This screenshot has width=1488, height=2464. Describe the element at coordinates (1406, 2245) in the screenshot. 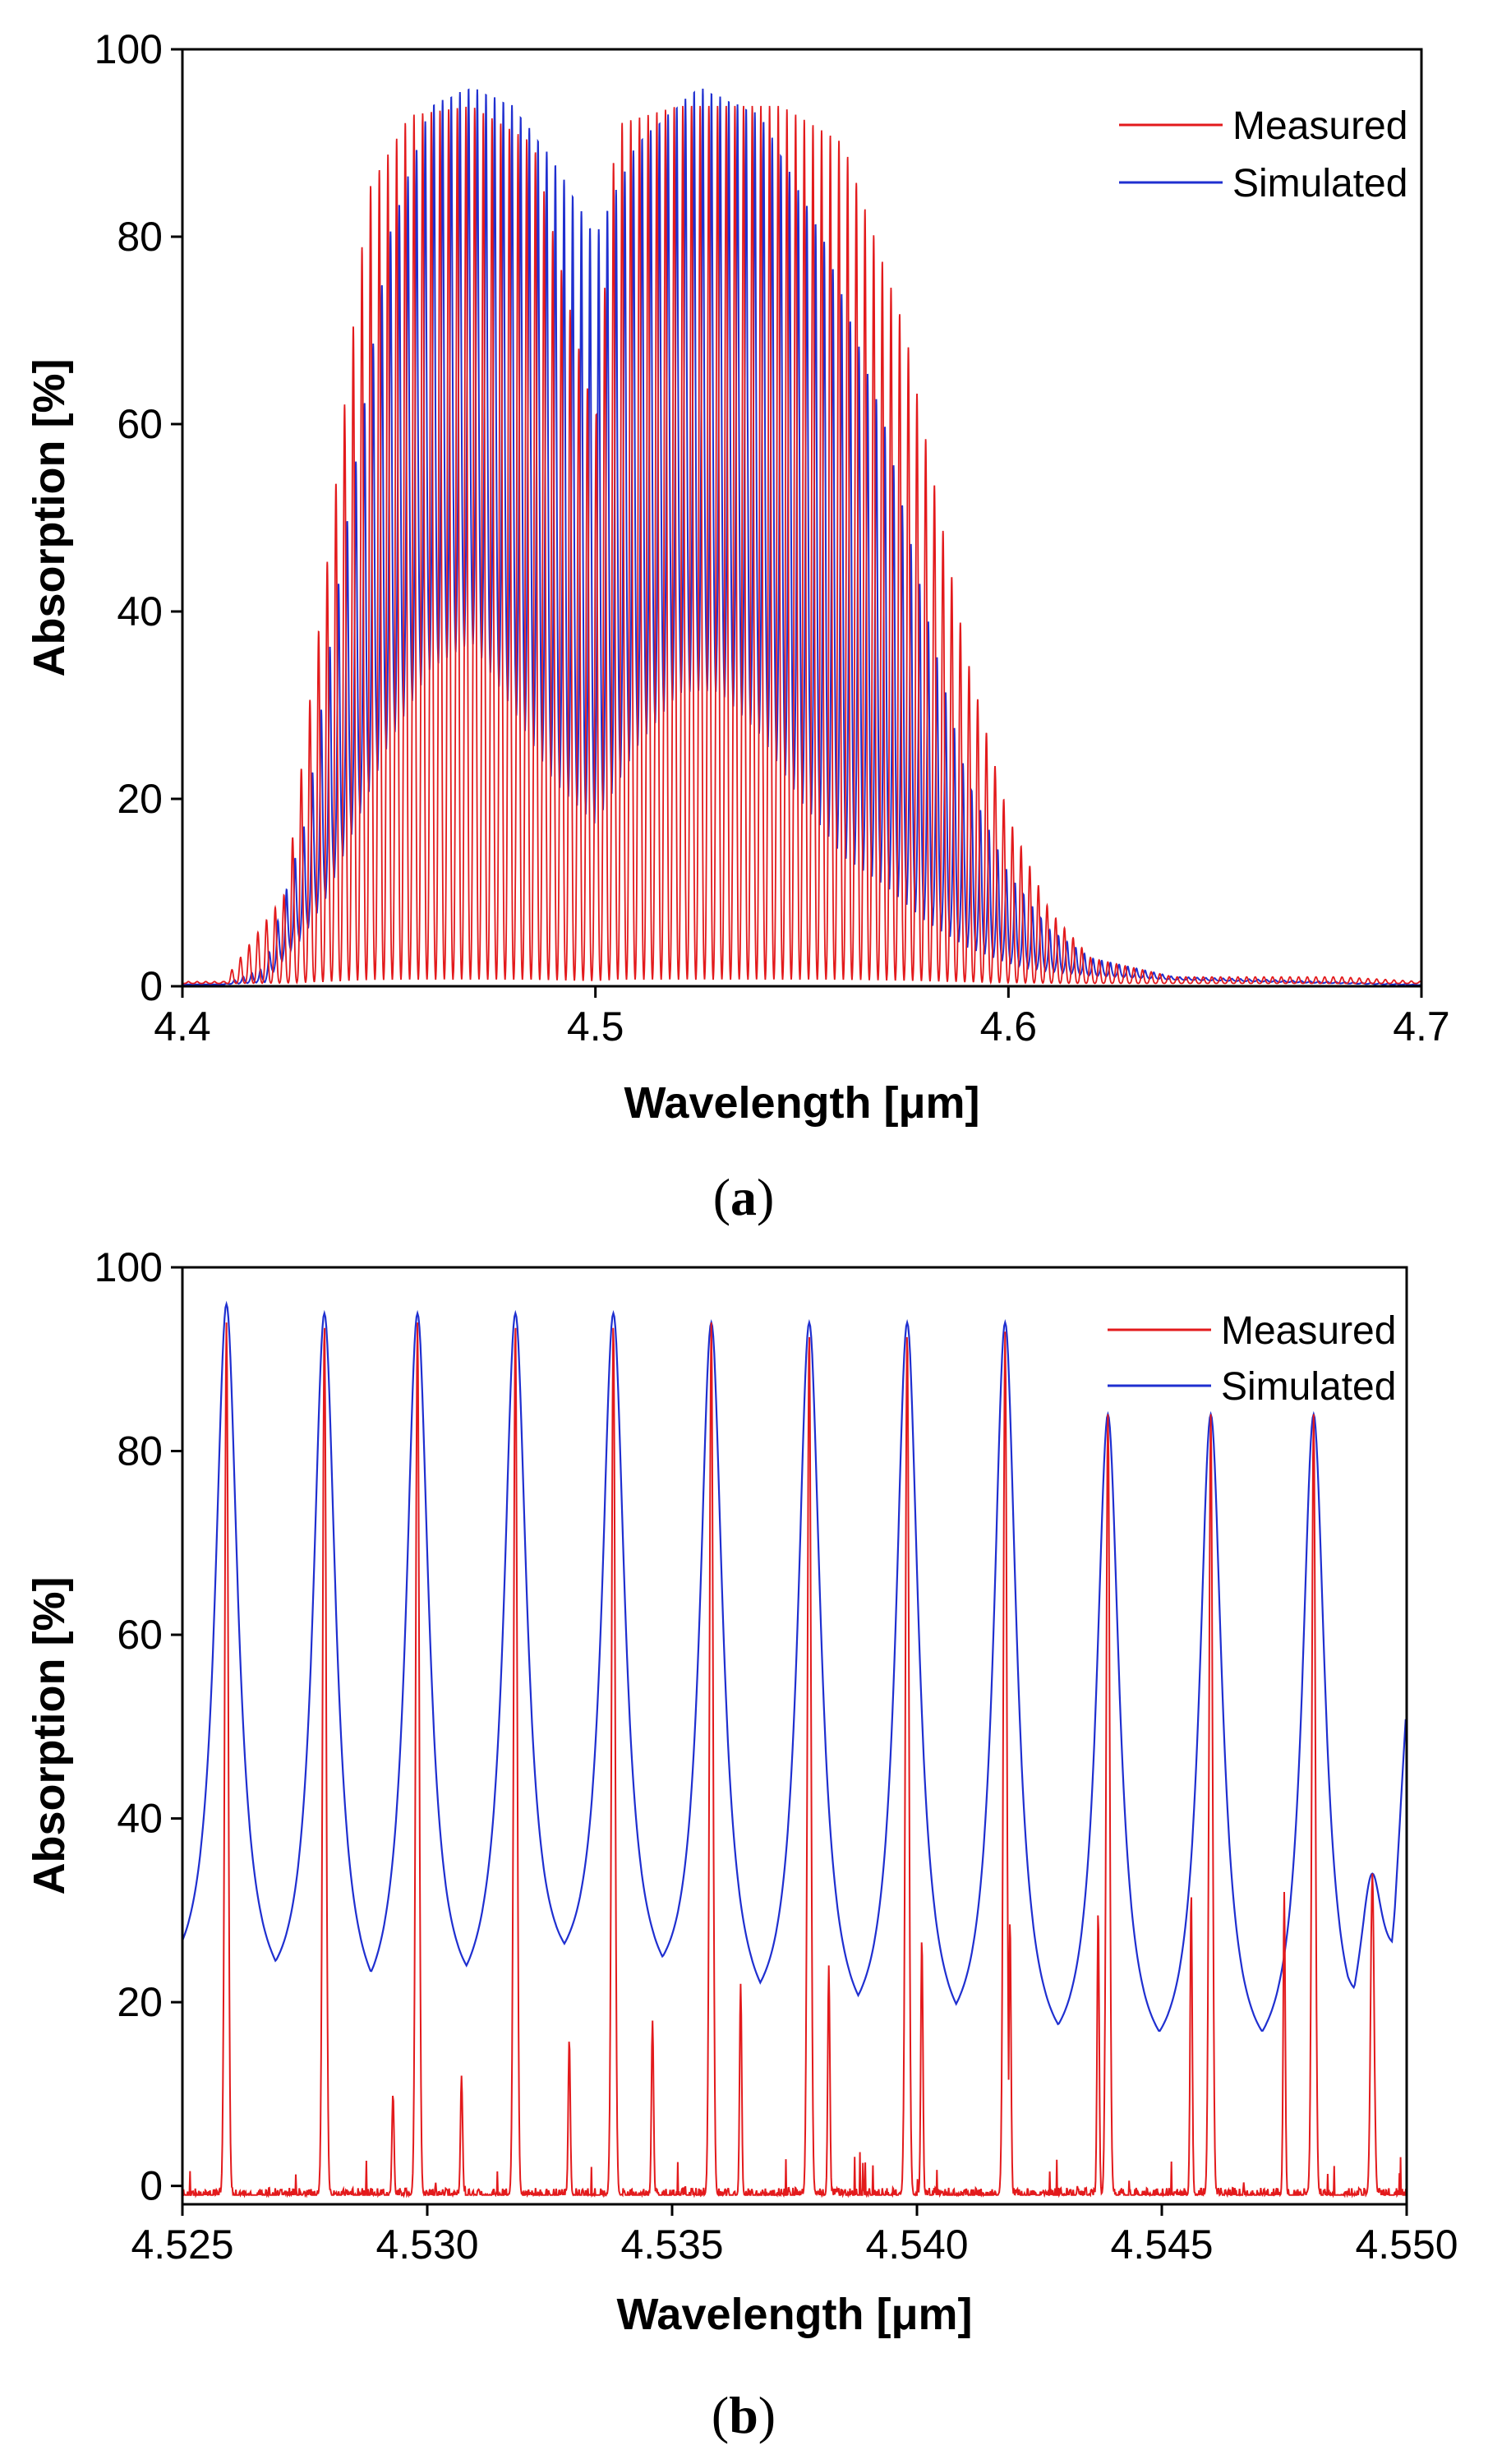

I see `x-tick-label: 4.550` at that location.